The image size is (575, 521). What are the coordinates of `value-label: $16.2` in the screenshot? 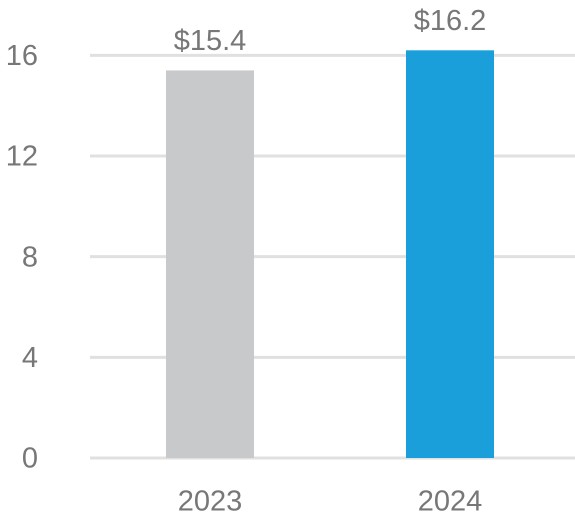 It's located at (450, 21).